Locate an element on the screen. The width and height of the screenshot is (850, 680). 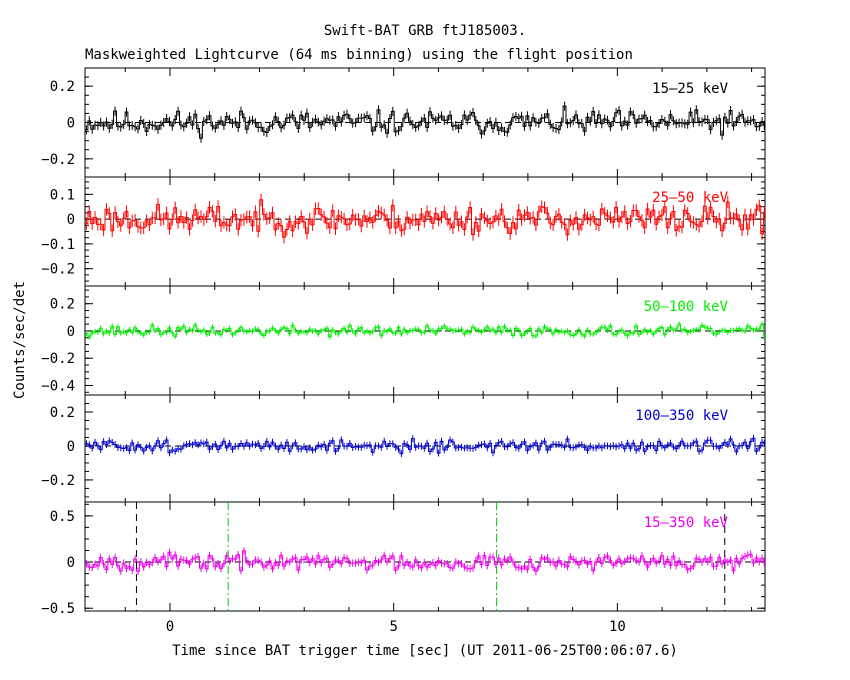
panel-label: 25–50 keV is located at coordinates (690, 198).